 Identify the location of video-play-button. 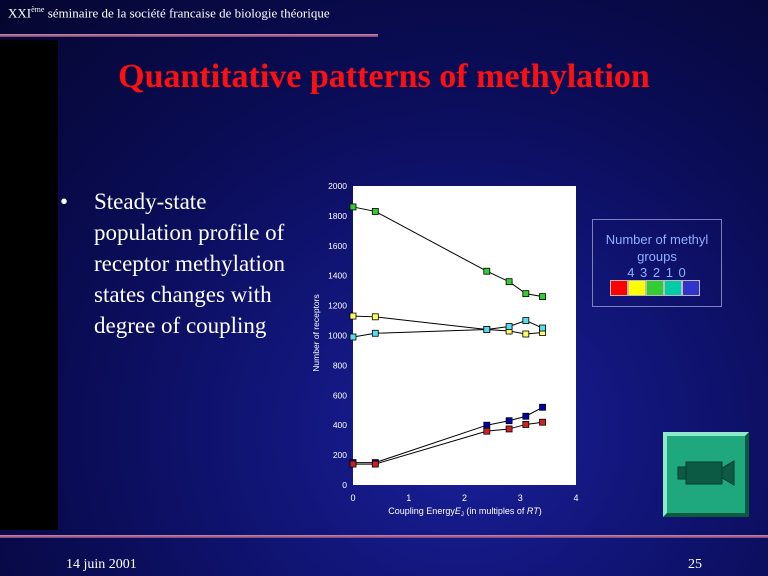
(706, 474).